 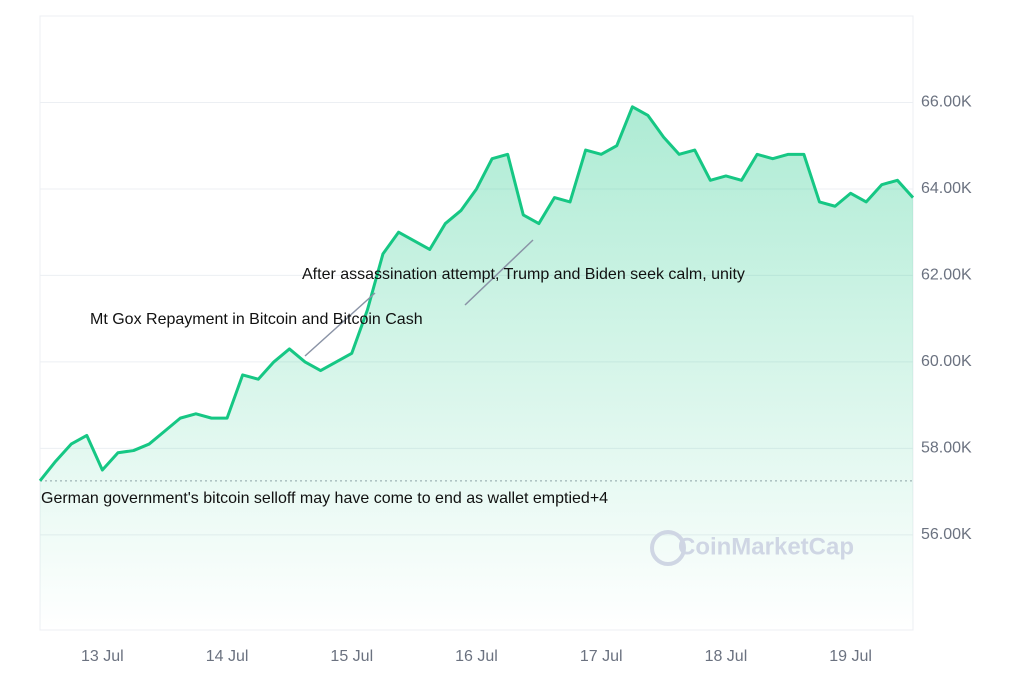 I want to click on y-tick-label: 64.00K, so click(x=946, y=188).